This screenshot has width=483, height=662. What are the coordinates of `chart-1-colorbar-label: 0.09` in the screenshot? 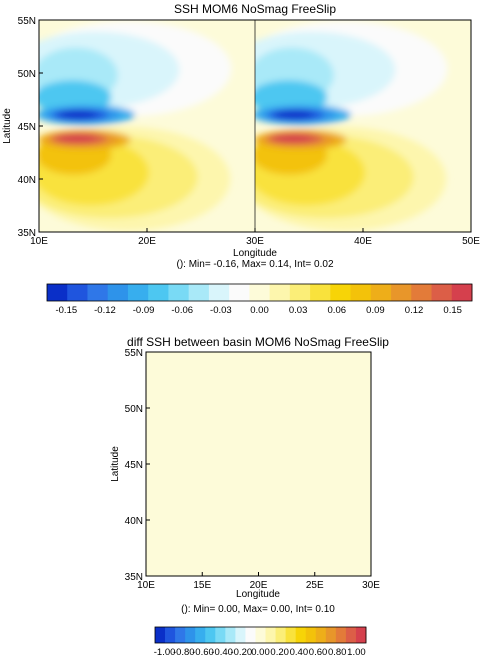 It's located at (375, 310).